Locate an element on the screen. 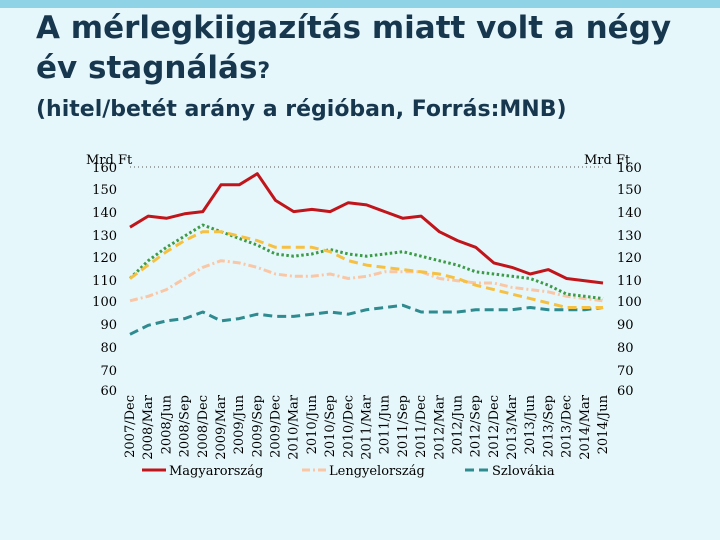 This screenshot has height=540, width=720. x-tick-label: 2009/Sep is located at coordinates (257, 426).